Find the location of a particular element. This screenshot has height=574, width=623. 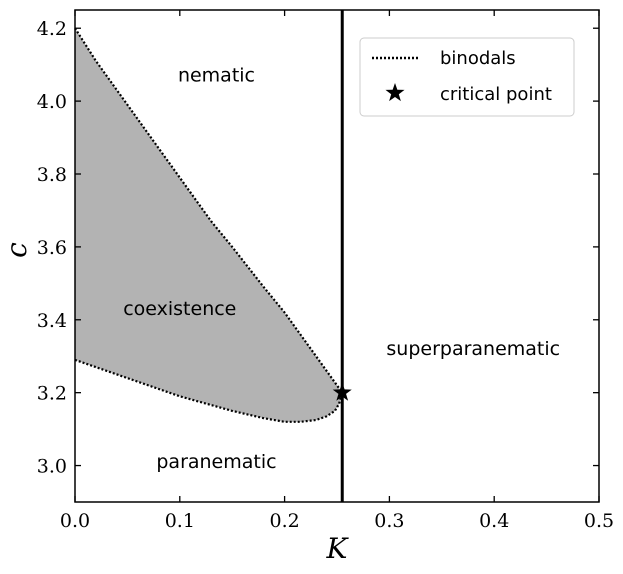

legend: binodals critical point is located at coordinates (467, 77).